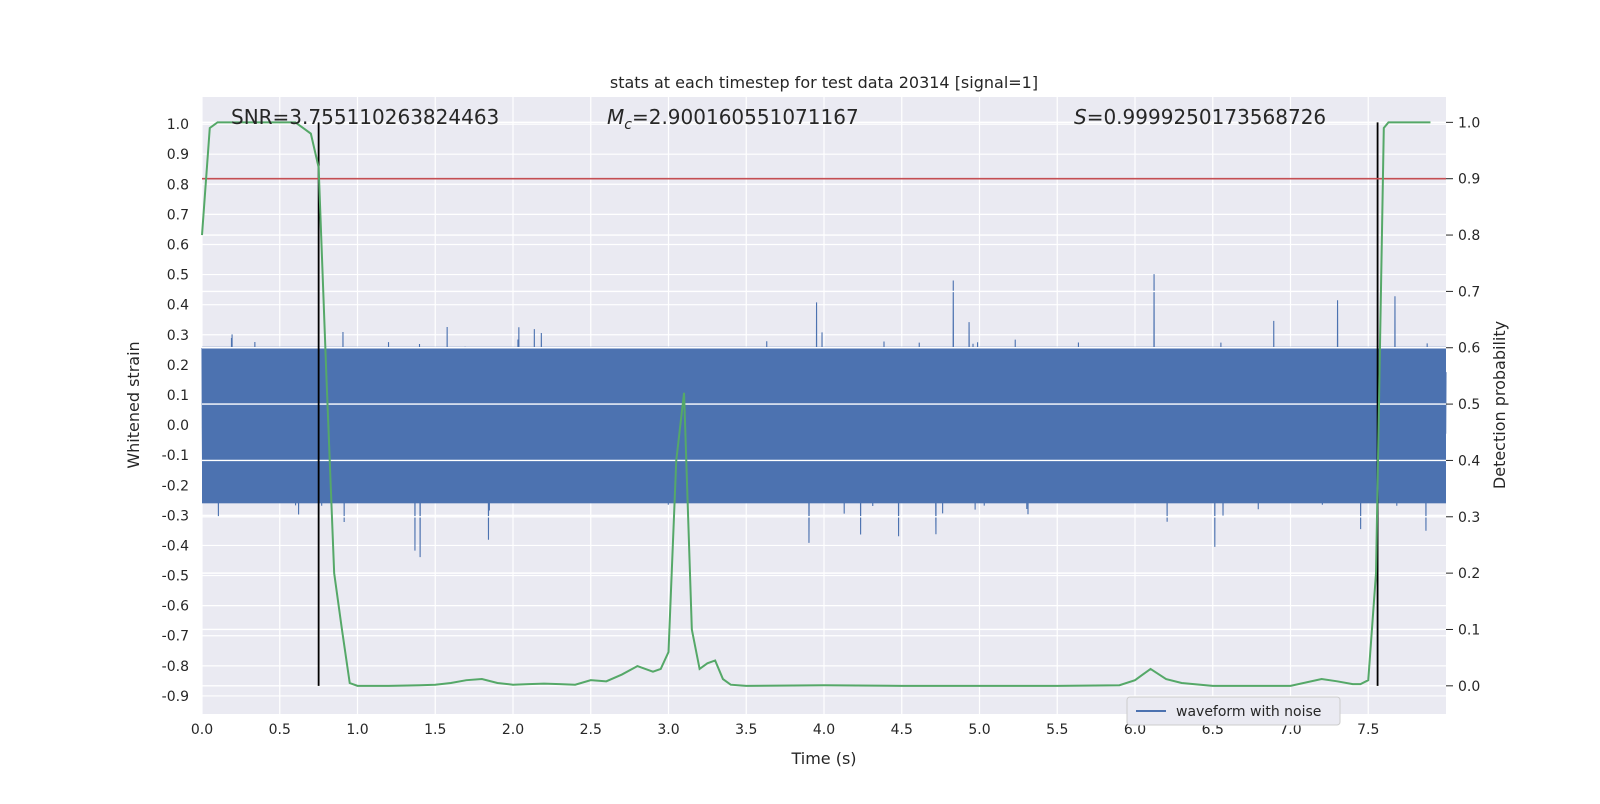  I want to click on y-ticks-right: 1.0 0.9 0.8 0.7 0.6 0.5 0.4 0.3 0.2 0.1 0.0, so click(1463, 405).